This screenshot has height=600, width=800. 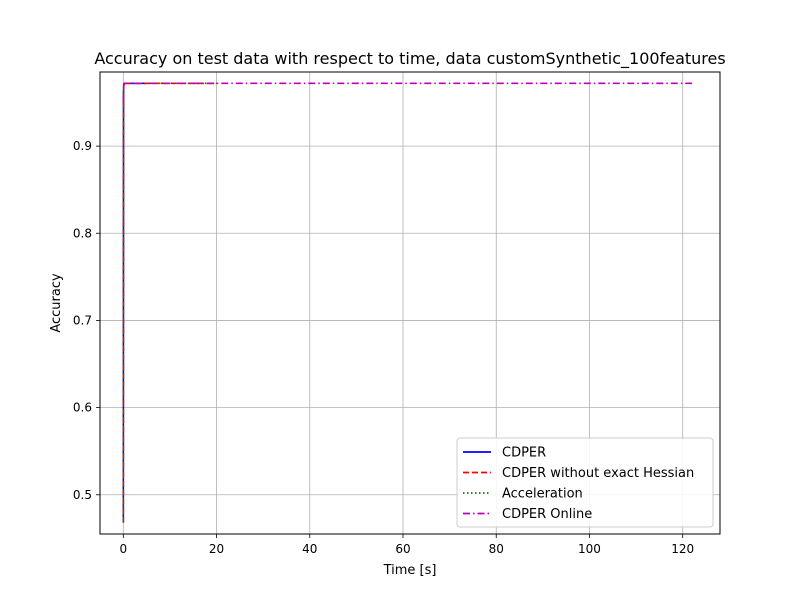 What do you see at coordinates (56, 303) in the screenshot?
I see `y-axis-label: Accuracy` at bounding box center [56, 303].